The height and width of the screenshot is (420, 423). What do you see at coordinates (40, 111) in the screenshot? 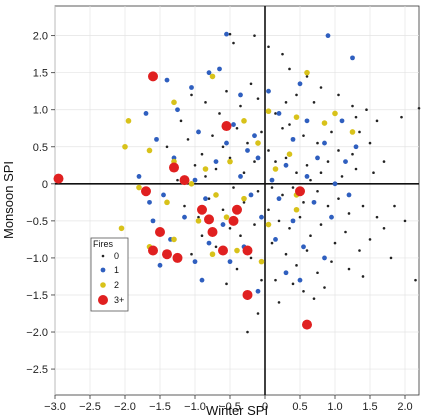
I see `y-tick-label: 1.0` at bounding box center [40, 111].